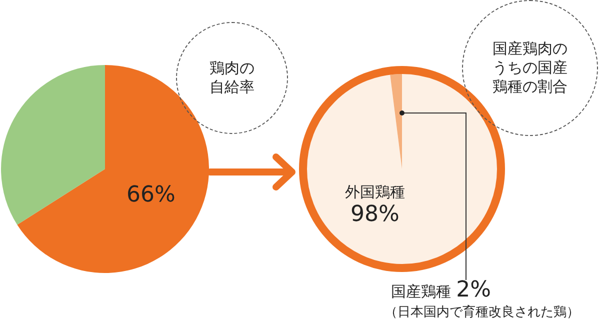 The height and width of the screenshot is (324, 600). I want to click on text: 国産鶏肉のうちの国産鶏種の割合, so click(530, 68).